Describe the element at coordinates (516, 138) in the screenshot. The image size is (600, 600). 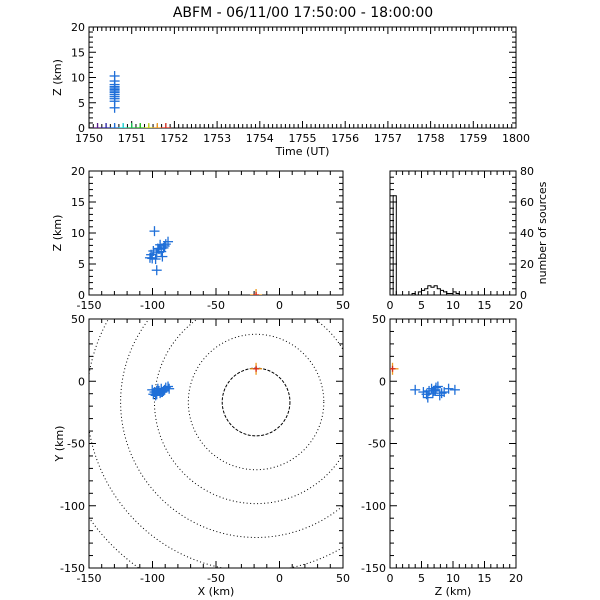
I see `xtick-label: 1800` at that location.